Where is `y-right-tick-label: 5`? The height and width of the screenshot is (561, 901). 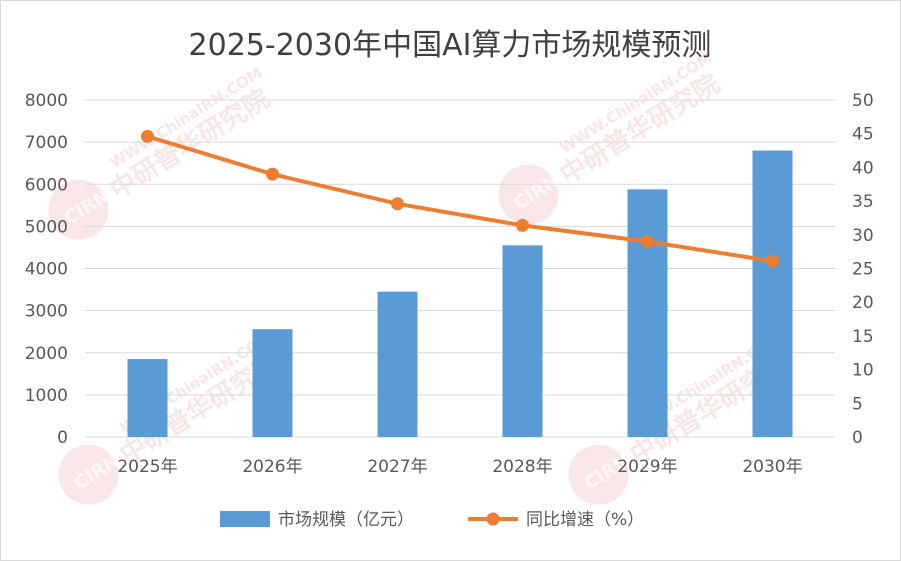 y-right-tick-label: 5 is located at coordinates (857, 404).